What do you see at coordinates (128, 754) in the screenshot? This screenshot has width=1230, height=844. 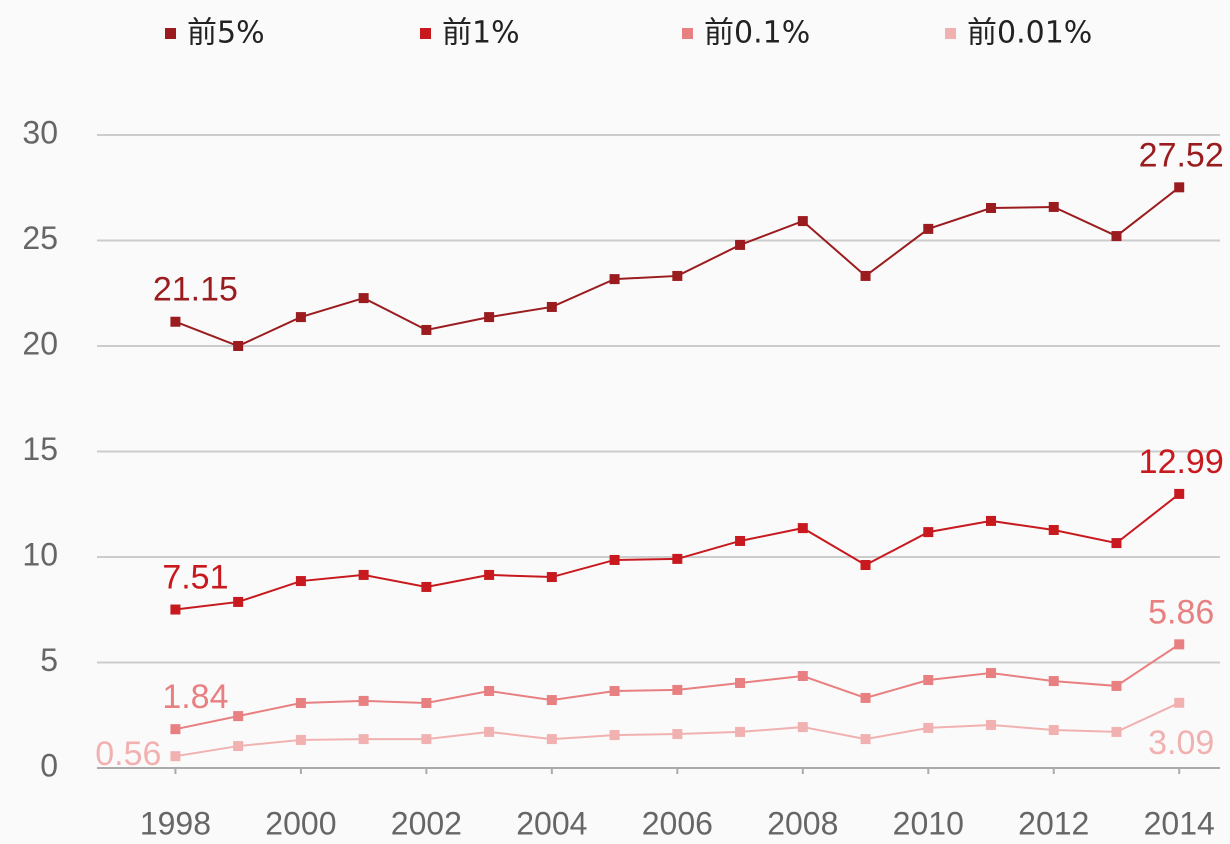 I see `data-label: 0.56` at bounding box center [128, 754].